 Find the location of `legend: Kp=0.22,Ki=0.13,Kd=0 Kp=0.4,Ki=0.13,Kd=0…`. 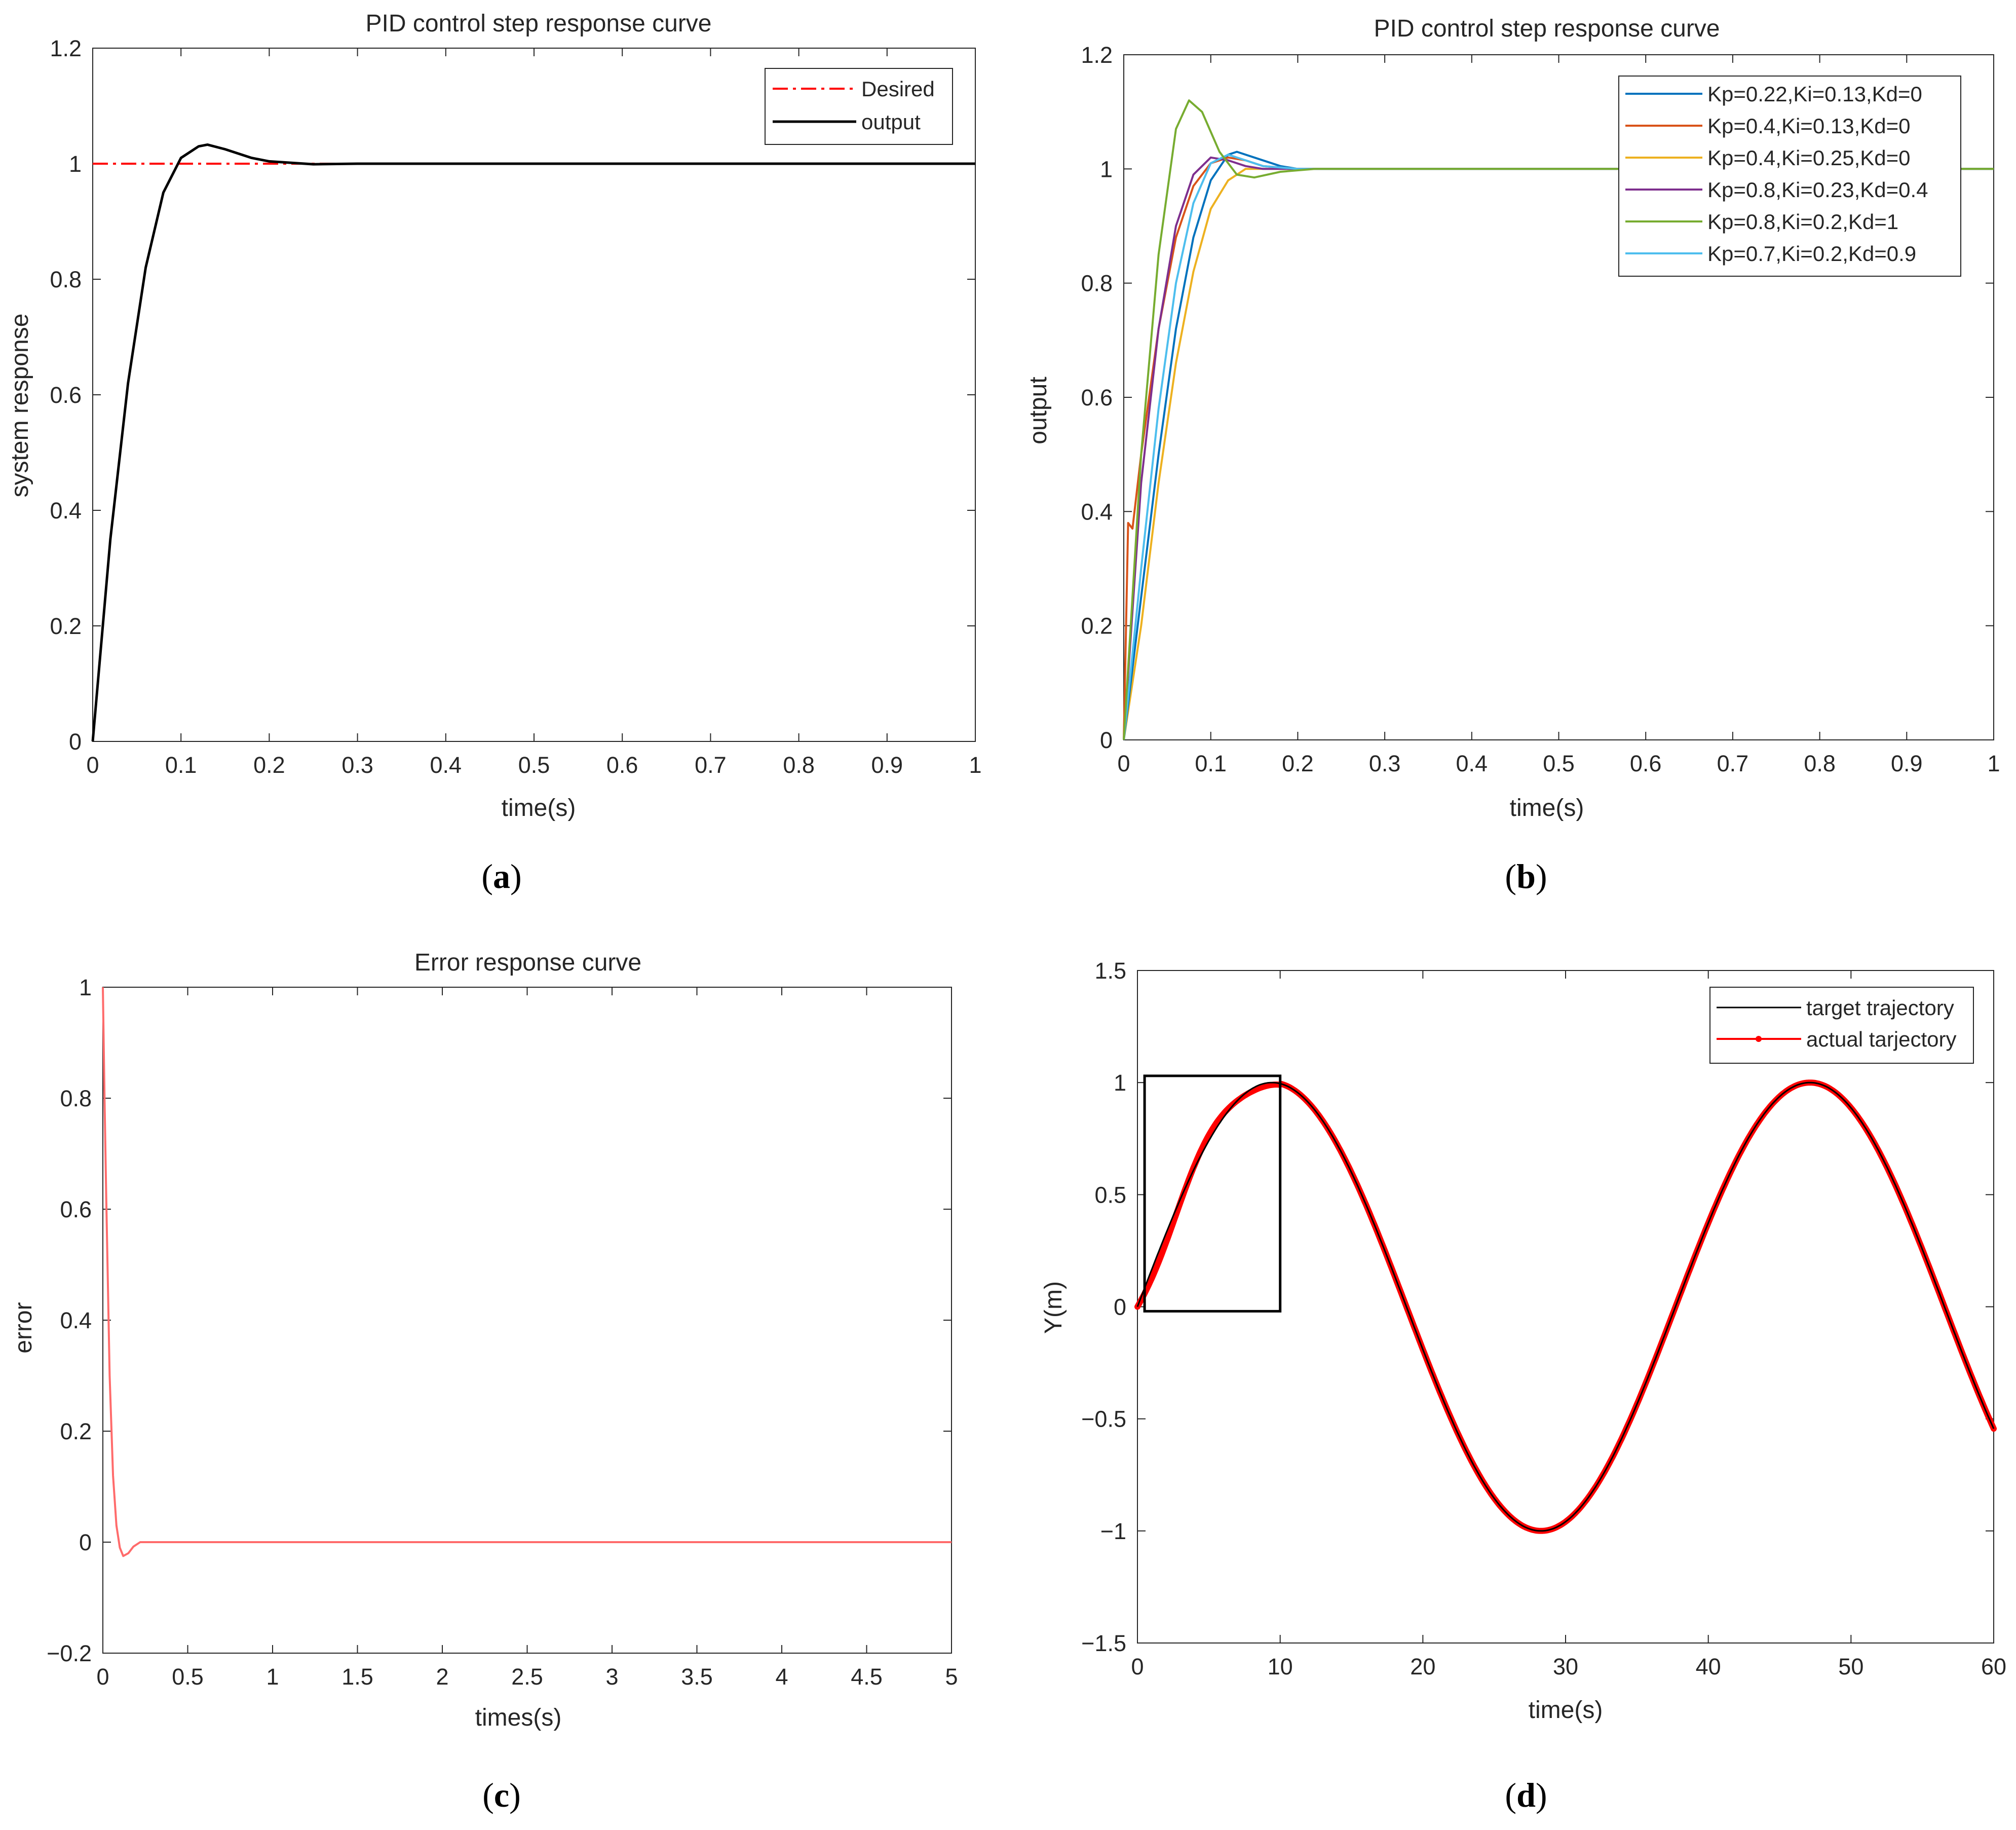

legend: Kp=0.22,Ki=0.13,Kd=0 Kp=0.4,Ki=0.13,Kd=0… is located at coordinates (1789, 176).